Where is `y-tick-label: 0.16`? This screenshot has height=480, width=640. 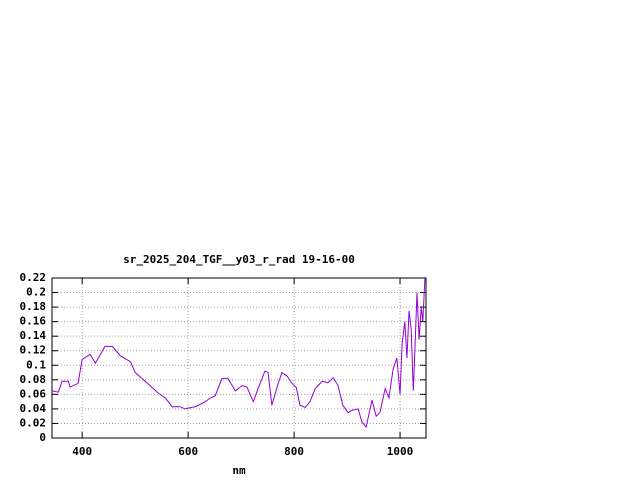 y-tick-label: 0.16 is located at coordinates (33, 321).